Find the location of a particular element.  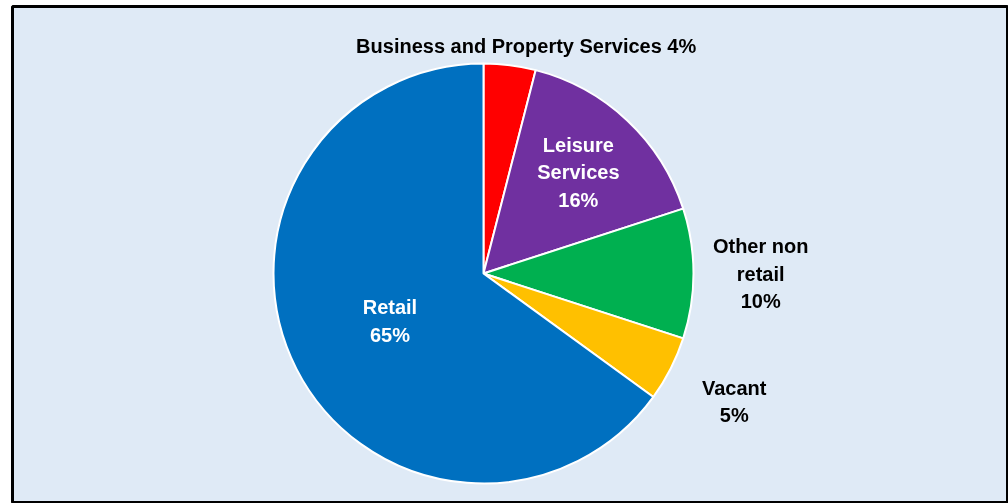

slice-label: Retail is located at coordinates (390, 307).